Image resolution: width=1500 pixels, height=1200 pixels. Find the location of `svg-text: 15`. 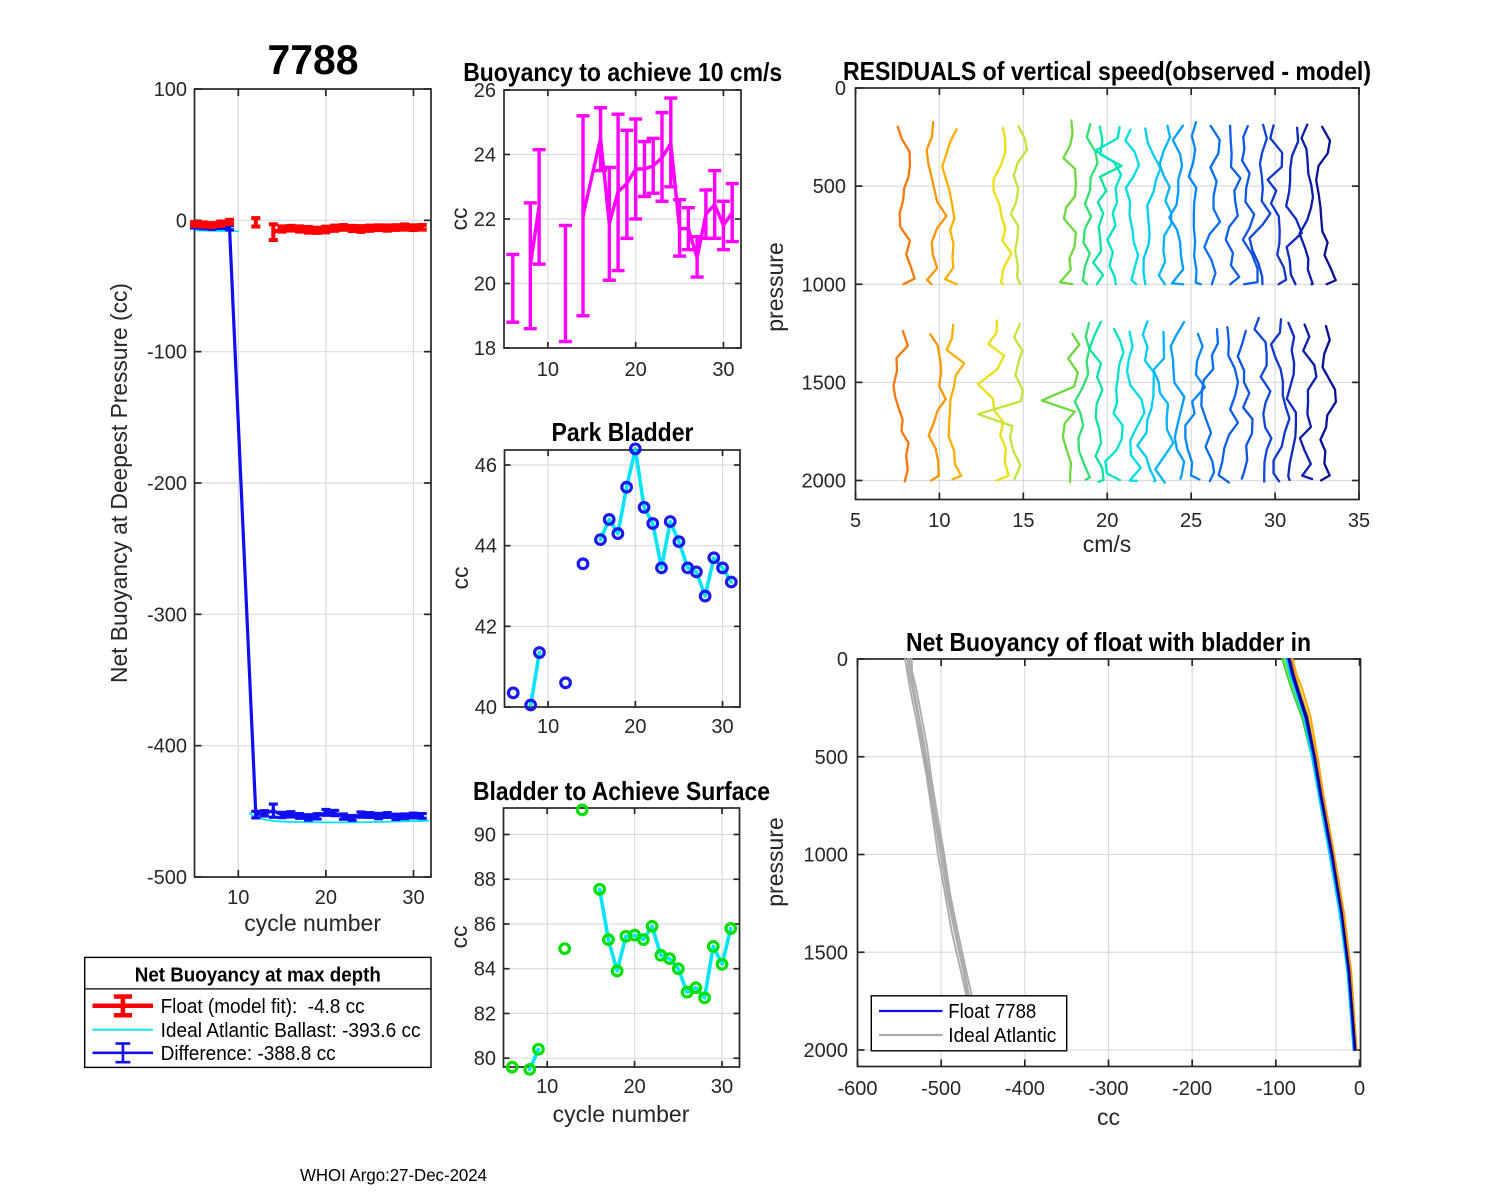

svg-text: 15 is located at coordinates (1023, 521).